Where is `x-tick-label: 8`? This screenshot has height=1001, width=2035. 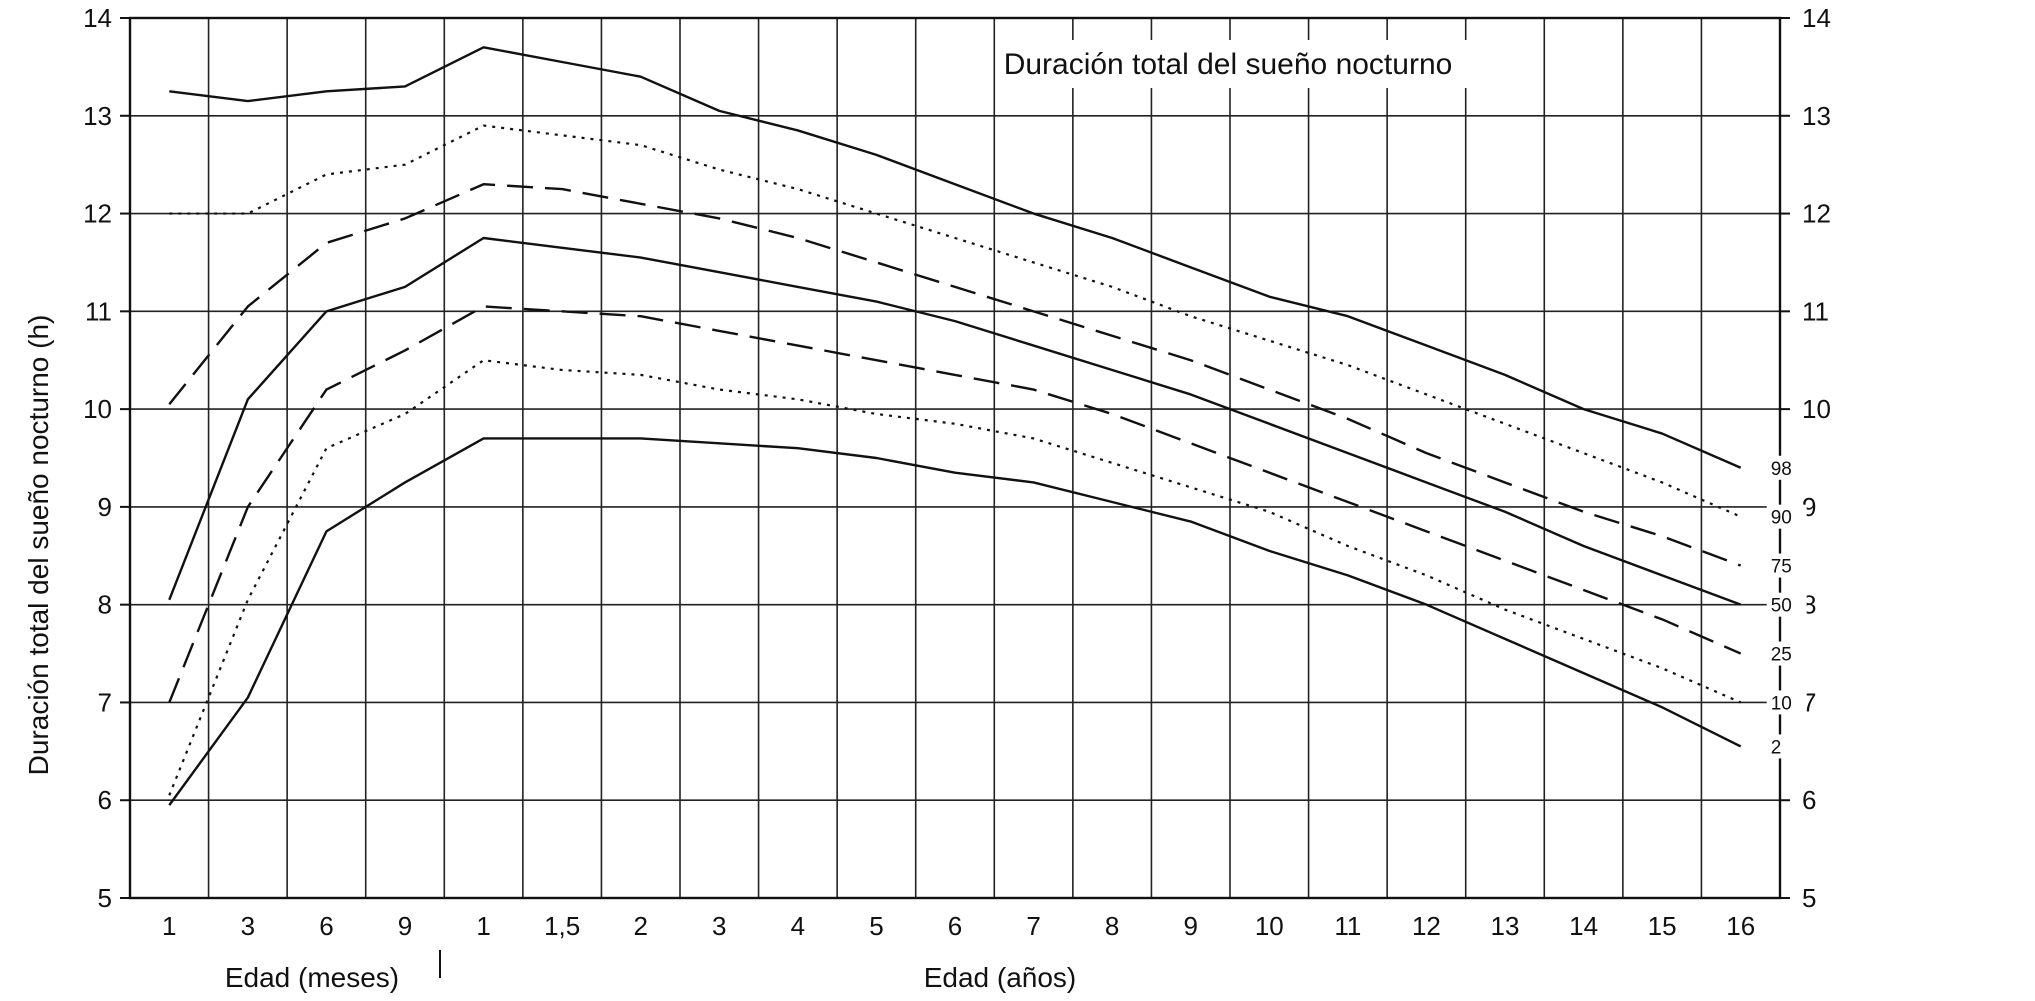 x-tick-label: 8 is located at coordinates (1112, 926).